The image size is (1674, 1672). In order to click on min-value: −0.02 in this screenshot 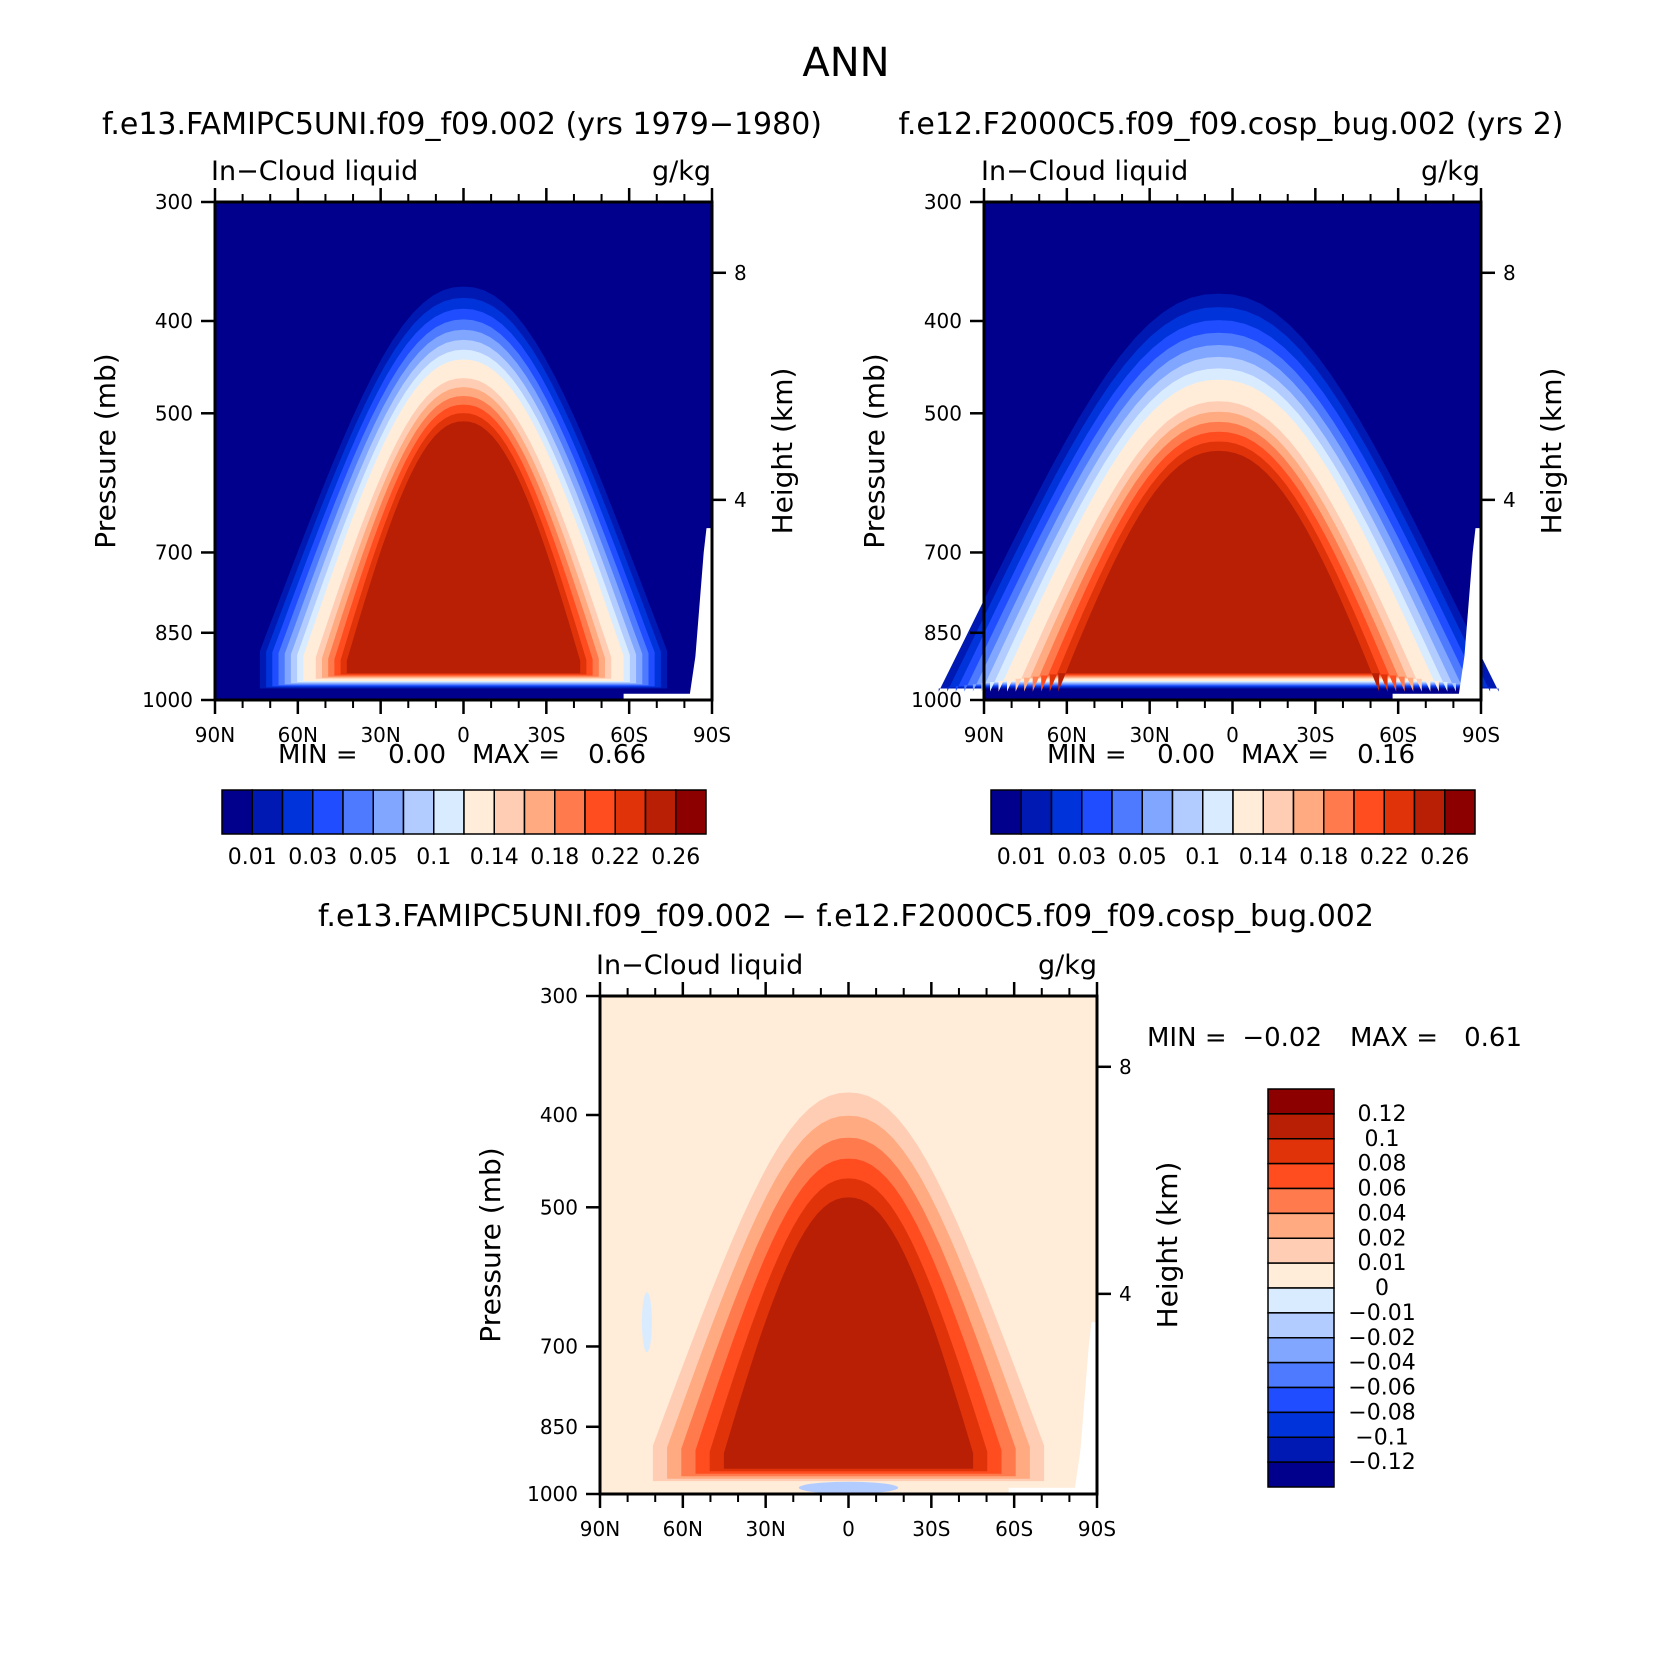, I will do `click(1282, 1038)`.